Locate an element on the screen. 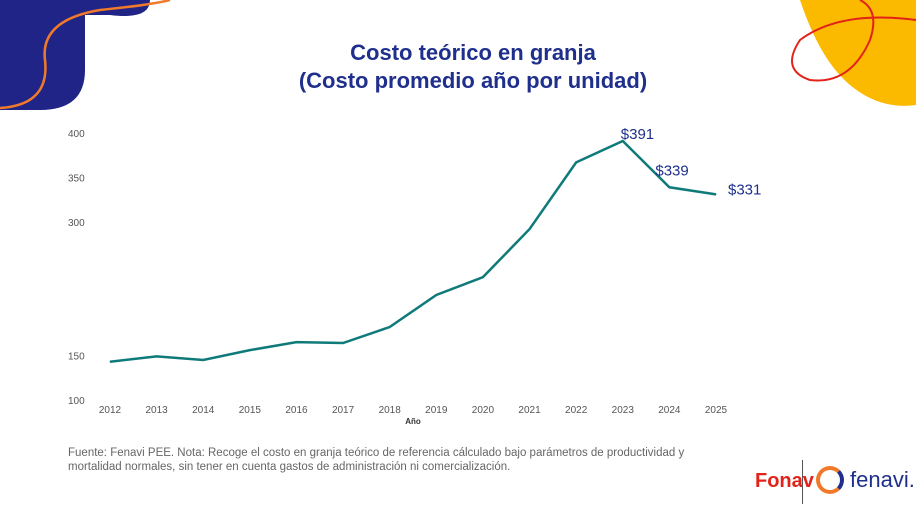 The width and height of the screenshot is (916, 521). data-label: $331 is located at coordinates (744, 189).